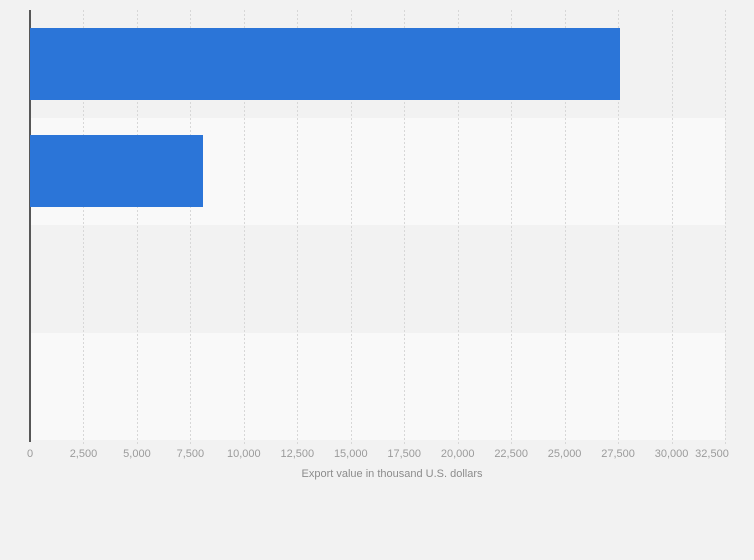 The image size is (754, 560). What do you see at coordinates (392, 474) in the screenshot?
I see `x-axis-title: Export value in thousand U.S. dollars` at bounding box center [392, 474].